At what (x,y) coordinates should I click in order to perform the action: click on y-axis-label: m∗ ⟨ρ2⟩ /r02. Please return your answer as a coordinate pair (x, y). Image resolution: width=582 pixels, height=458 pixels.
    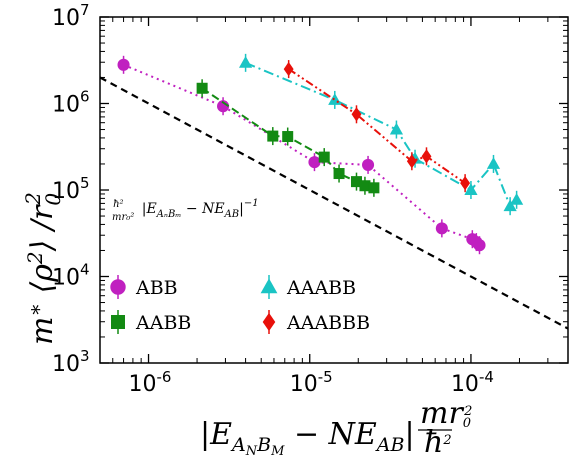
    Looking at the image, I should click on (43, 268).